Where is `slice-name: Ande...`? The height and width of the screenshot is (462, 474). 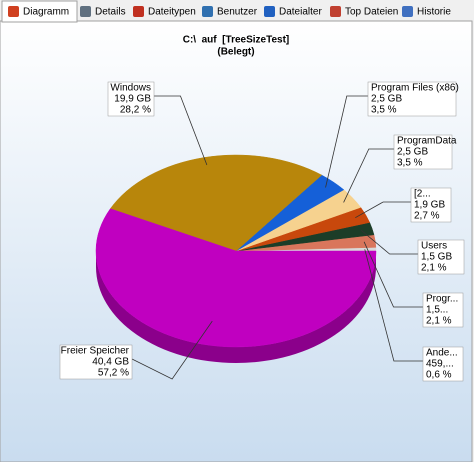 slice-name: Ande... is located at coordinates (442, 353).